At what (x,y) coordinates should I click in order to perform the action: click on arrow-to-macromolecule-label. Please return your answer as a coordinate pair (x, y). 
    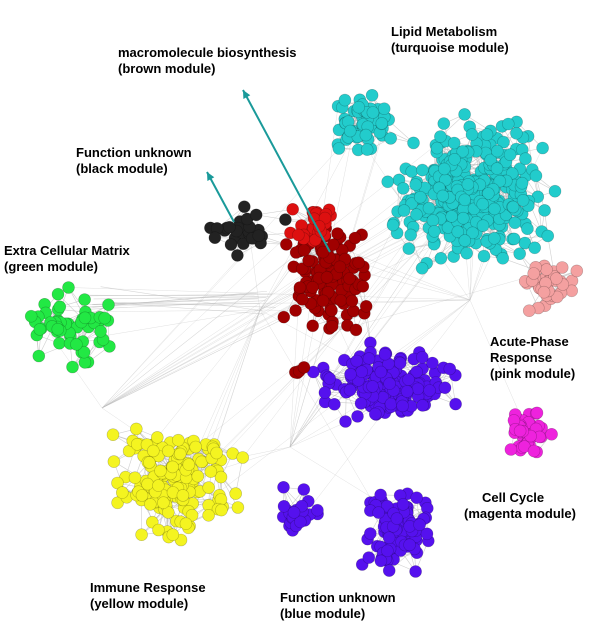
    Looking at the image, I should click on (286, 171).